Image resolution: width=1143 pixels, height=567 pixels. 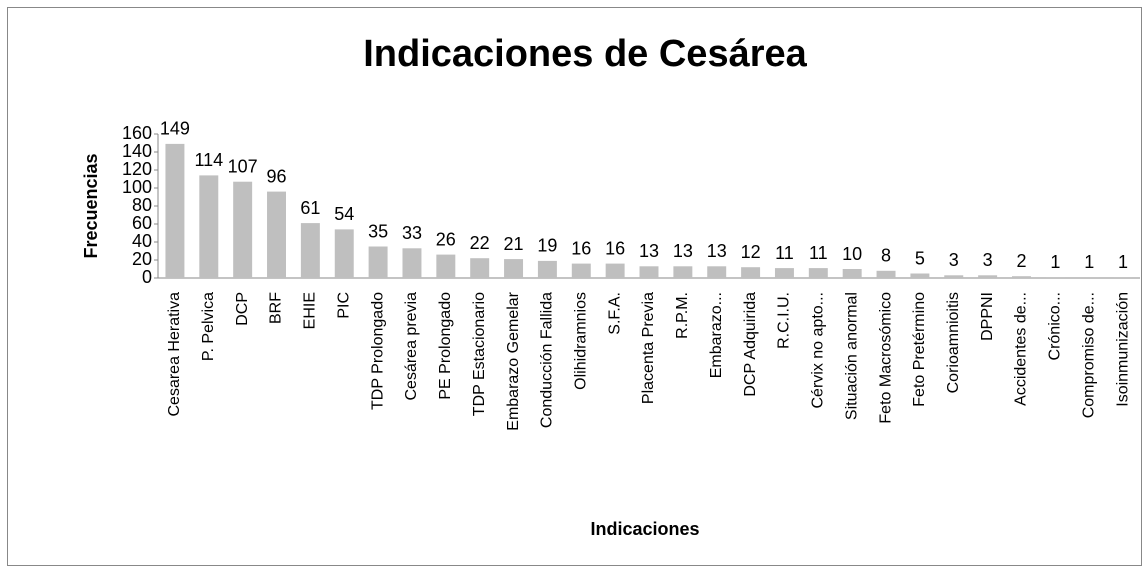 What do you see at coordinates (852, 254) in the screenshot?
I see `data-label: 10` at bounding box center [852, 254].